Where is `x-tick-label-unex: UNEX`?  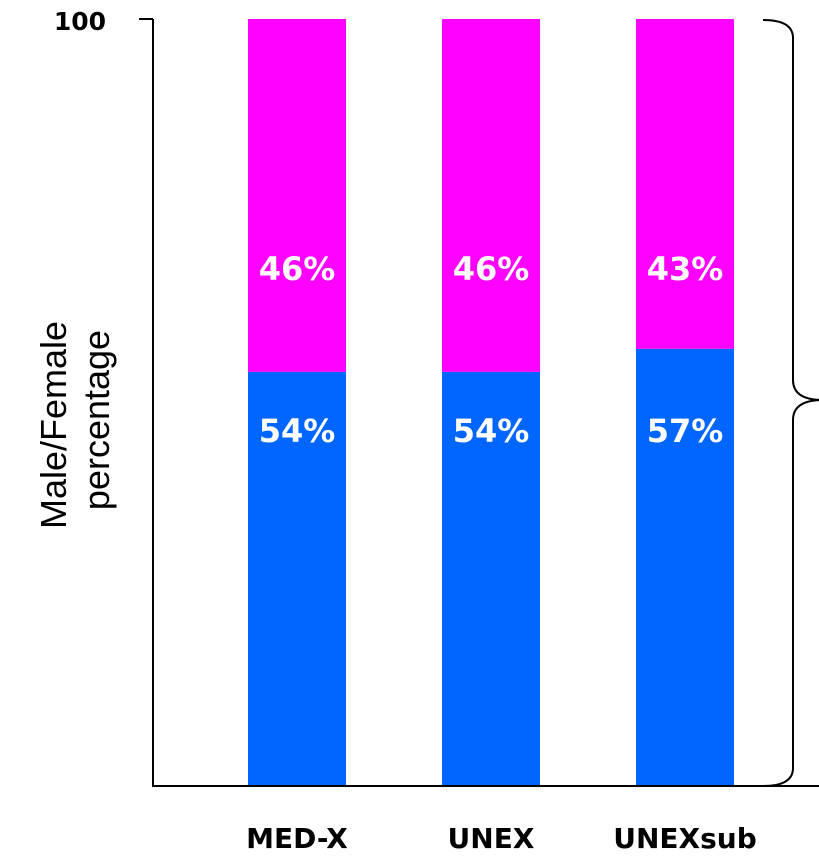
x-tick-label-unex: UNEX is located at coordinates (491, 838).